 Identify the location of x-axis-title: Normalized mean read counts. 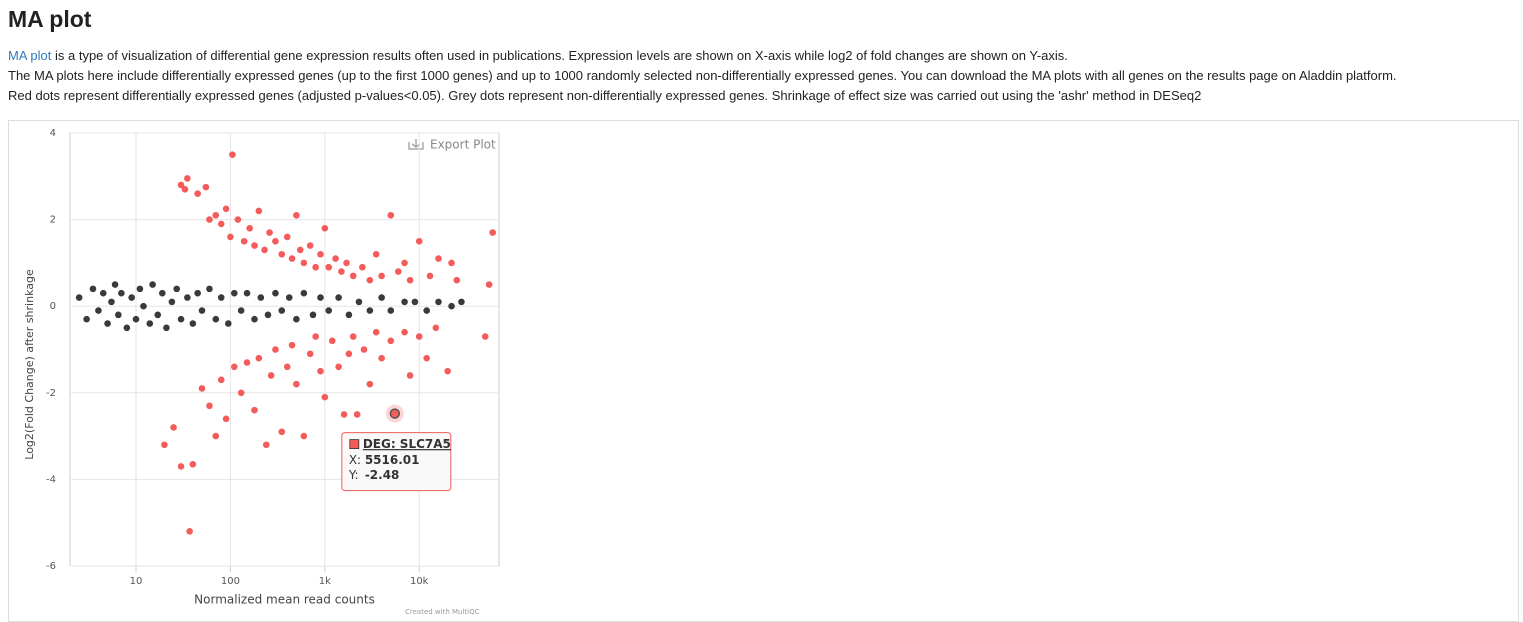
(284, 600).